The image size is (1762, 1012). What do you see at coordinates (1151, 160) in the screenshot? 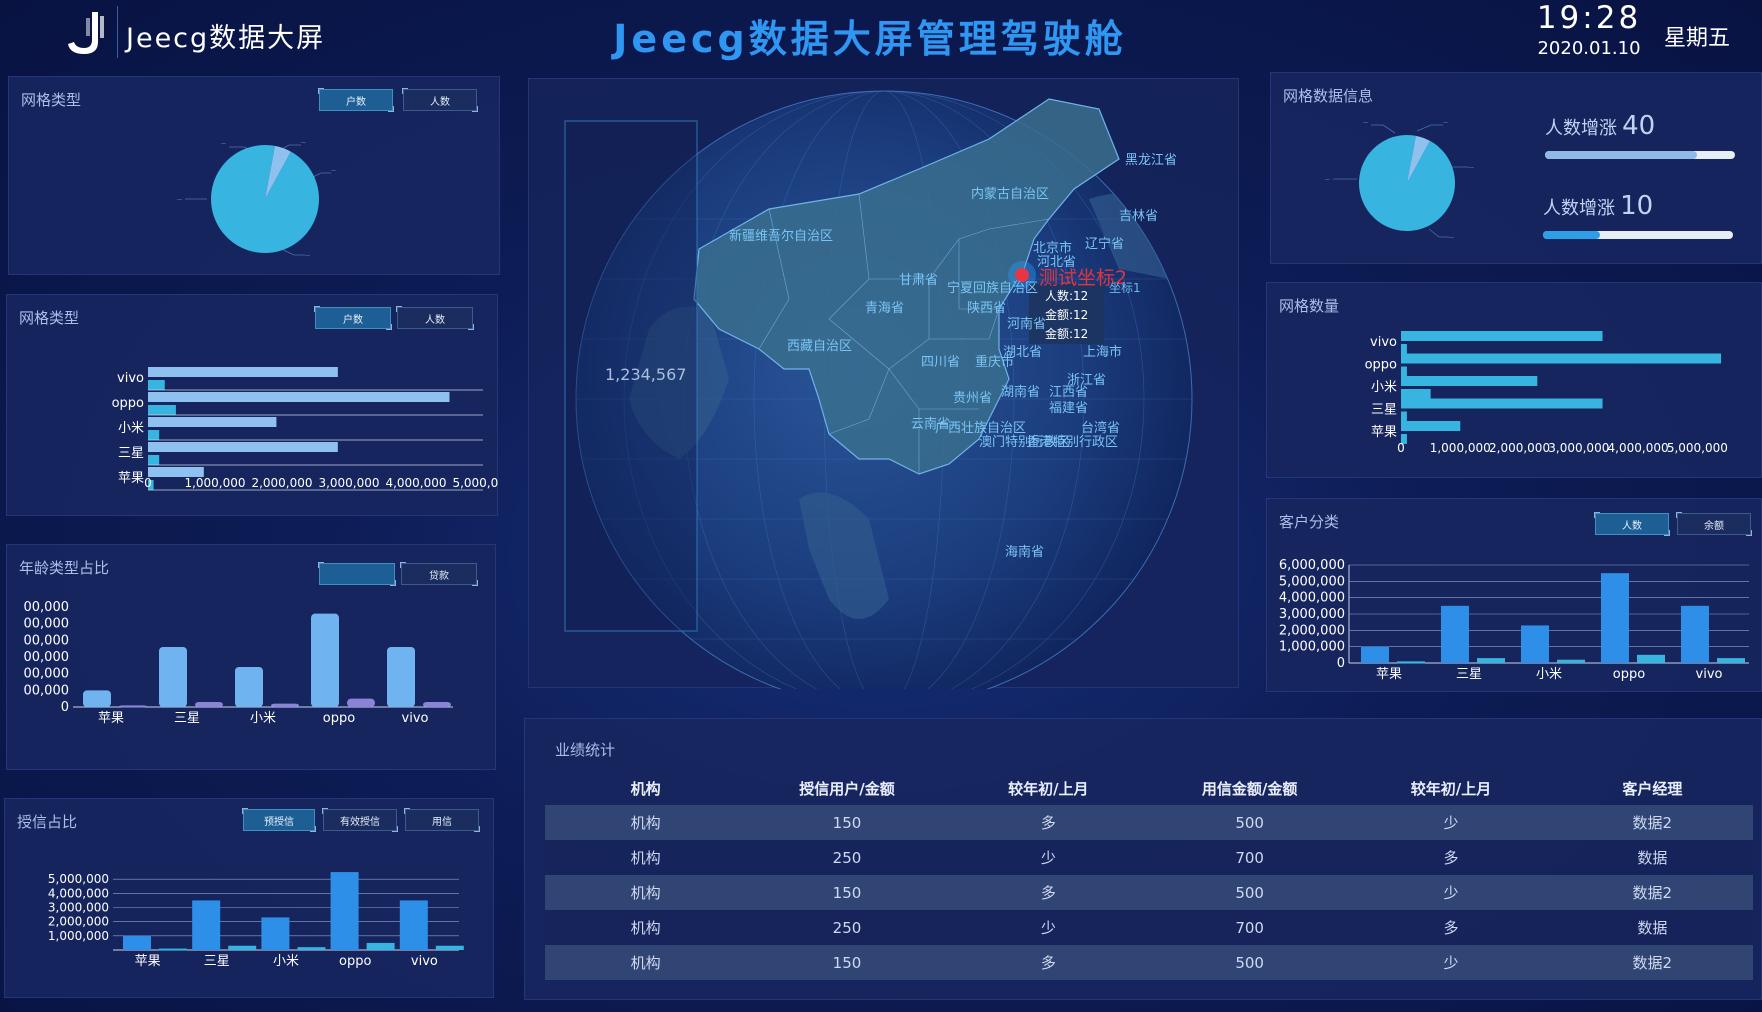
I see `map-region-label: 黑龙江省` at bounding box center [1151, 160].